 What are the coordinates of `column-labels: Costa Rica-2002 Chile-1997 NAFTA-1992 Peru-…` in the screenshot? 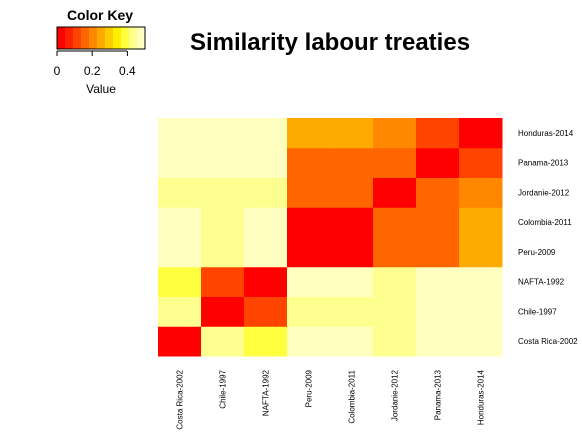 It's located at (331, 399).